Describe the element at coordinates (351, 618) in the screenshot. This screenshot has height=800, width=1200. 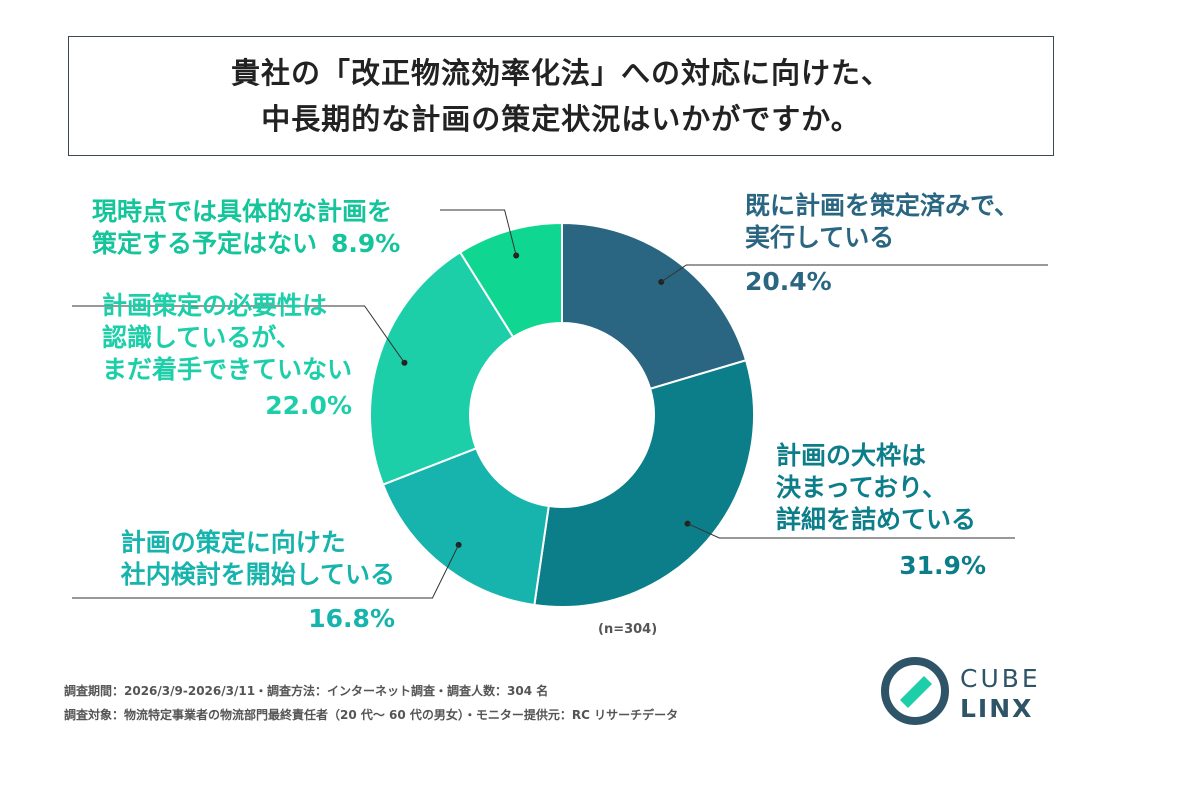
I see `slice-pct: 16.8%` at that location.